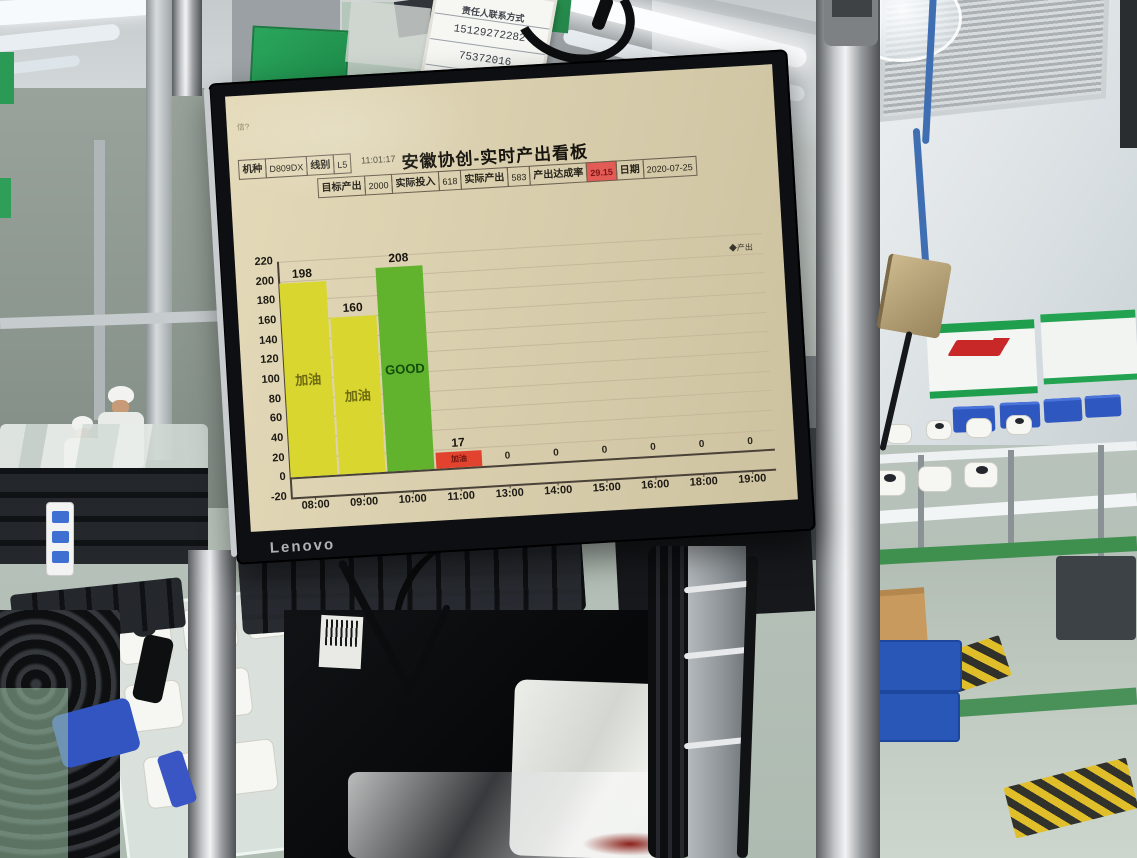  I want to click on bar-value-label: 198, so click(302, 273).